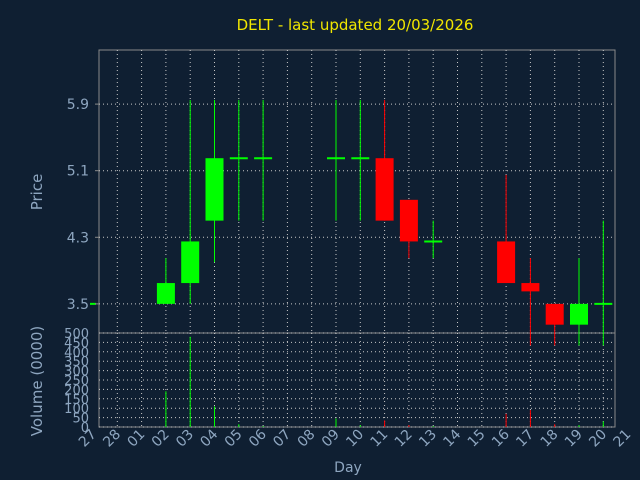 The image size is (640, 480). Describe the element at coordinates (76, 390) in the screenshot. I see `volume-tick-label: 200` at that location.